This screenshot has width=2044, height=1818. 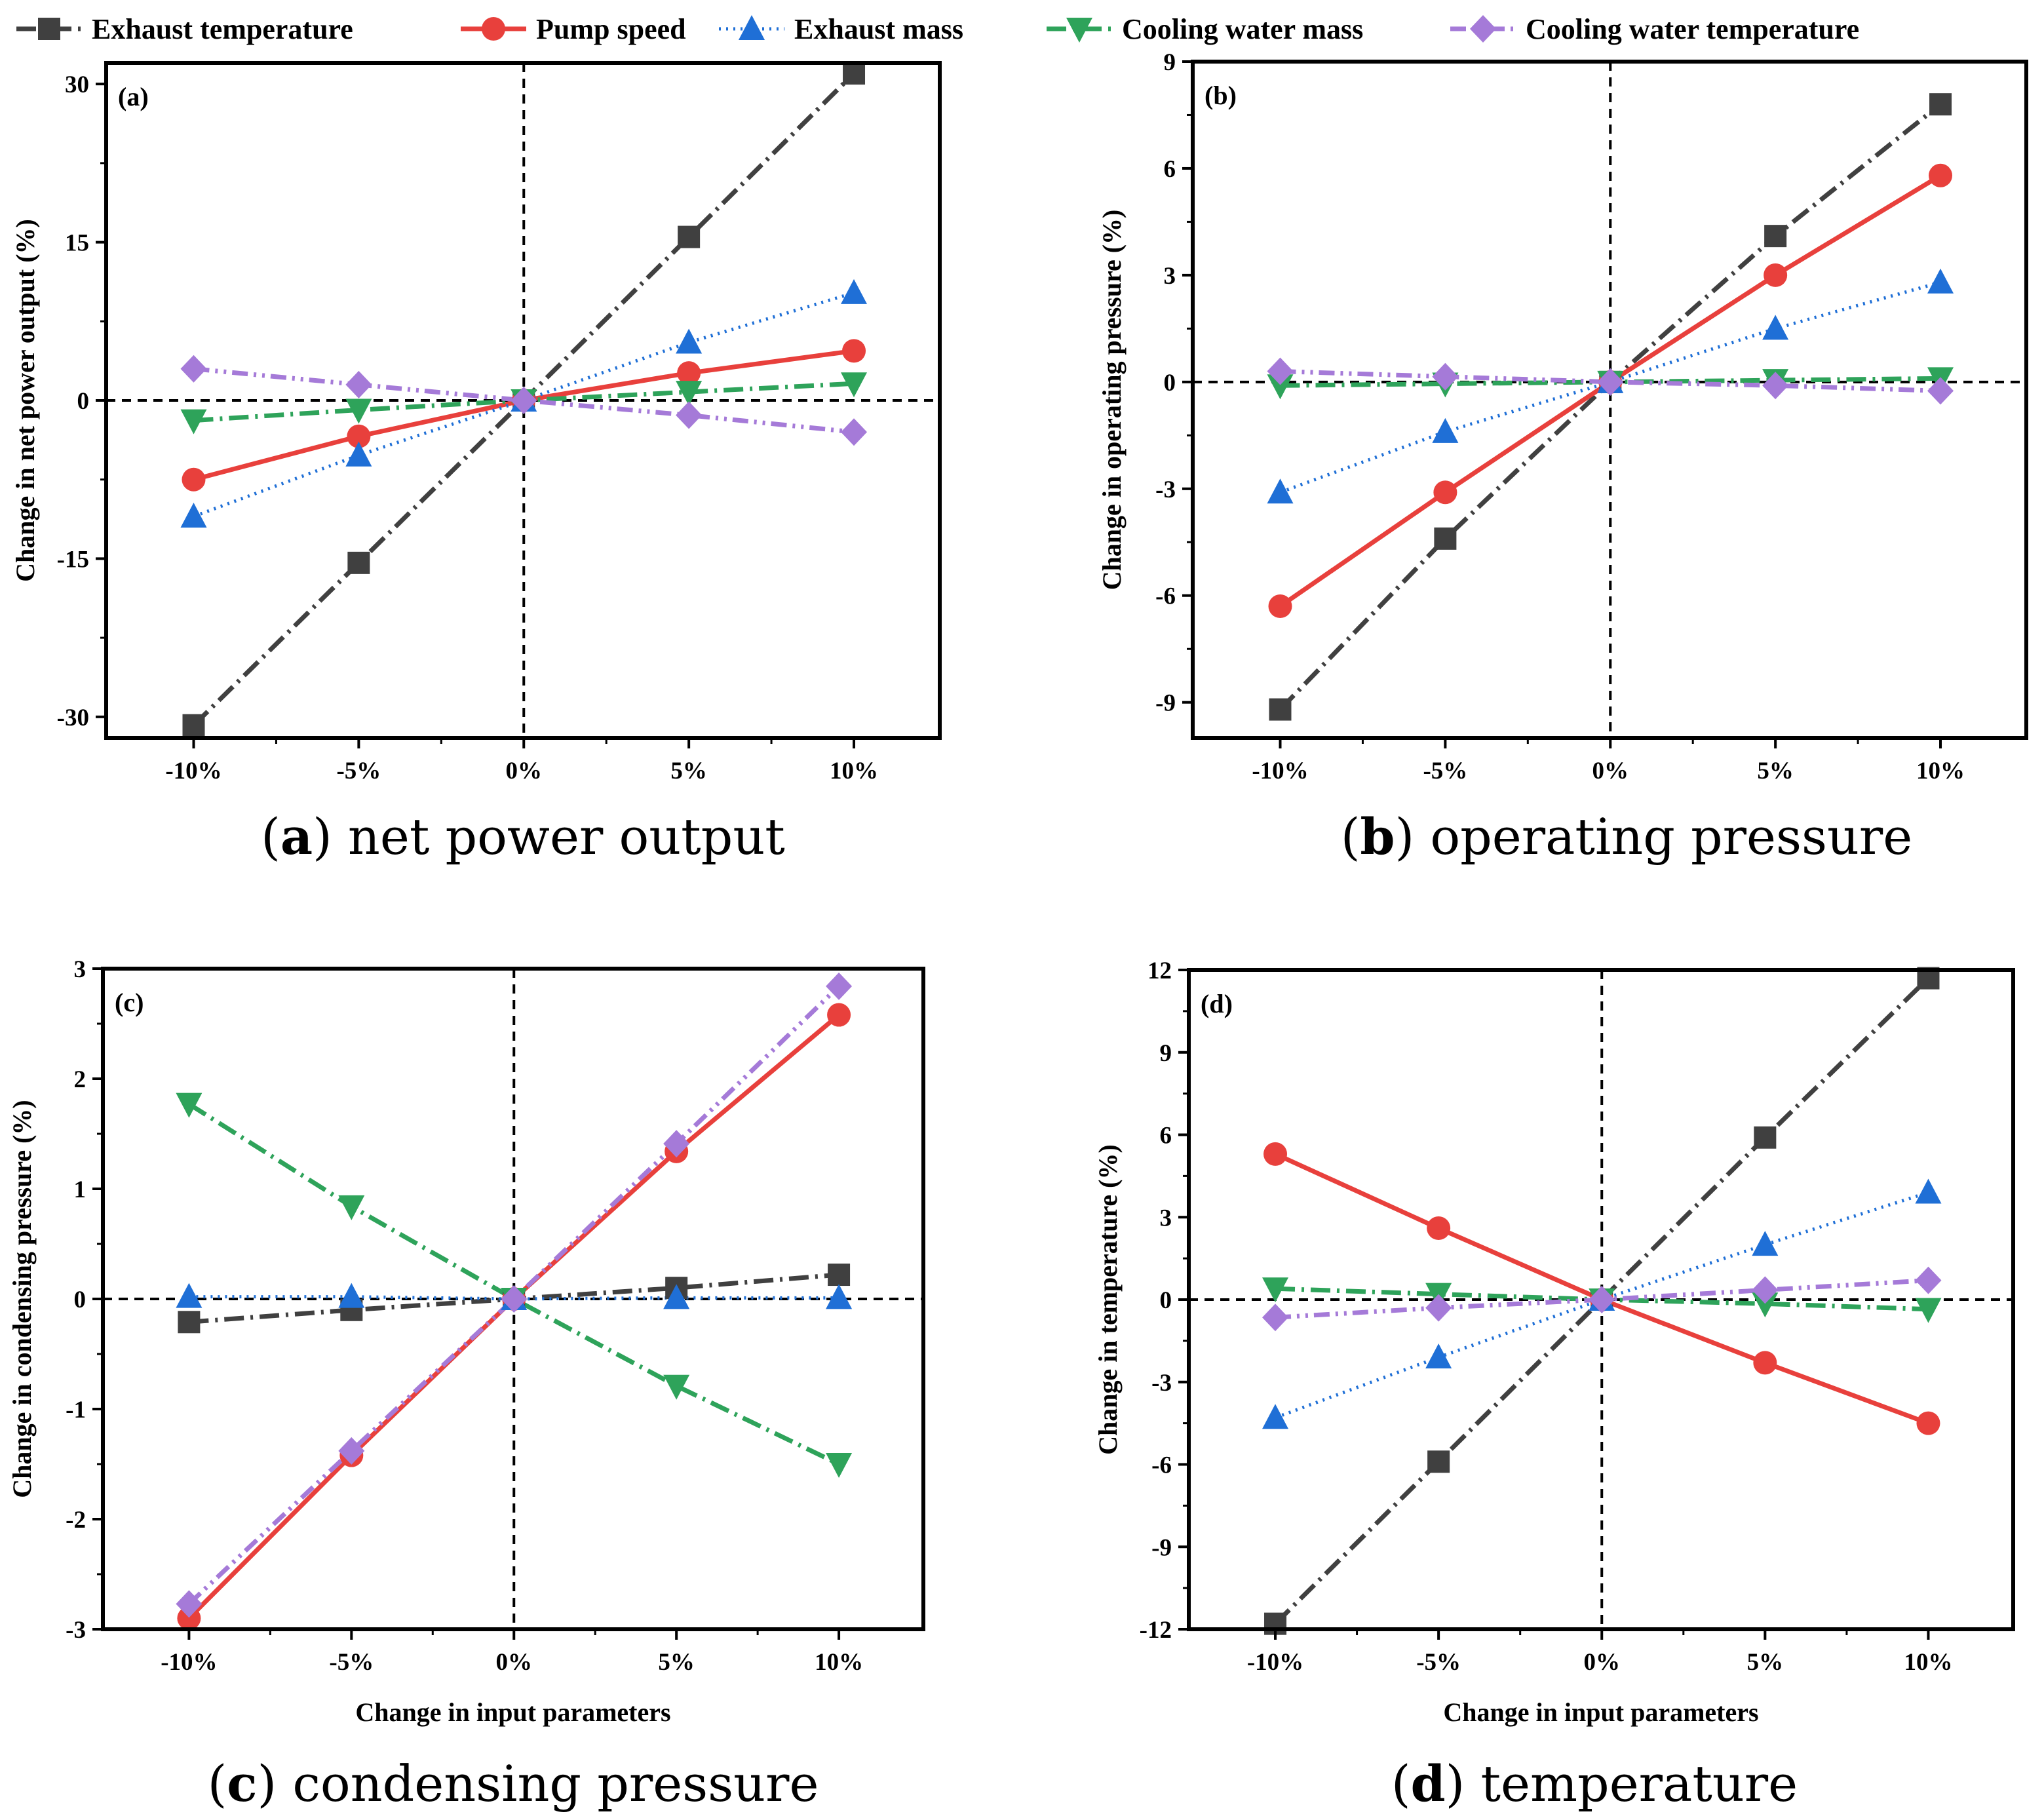 What do you see at coordinates (80, 1079) in the screenshot?
I see `y-tick-label: 2` at bounding box center [80, 1079].